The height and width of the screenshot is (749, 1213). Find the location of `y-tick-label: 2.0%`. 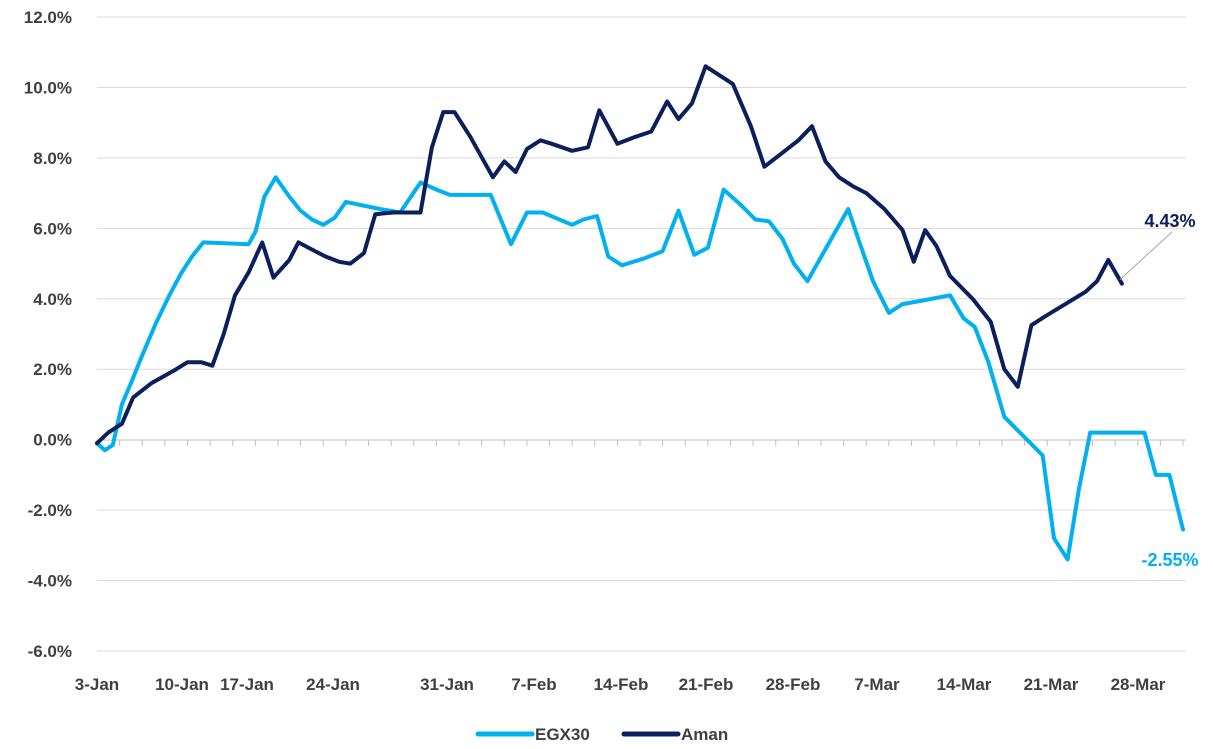

y-tick-label: 2.0% is located at coordinates (52, 369).